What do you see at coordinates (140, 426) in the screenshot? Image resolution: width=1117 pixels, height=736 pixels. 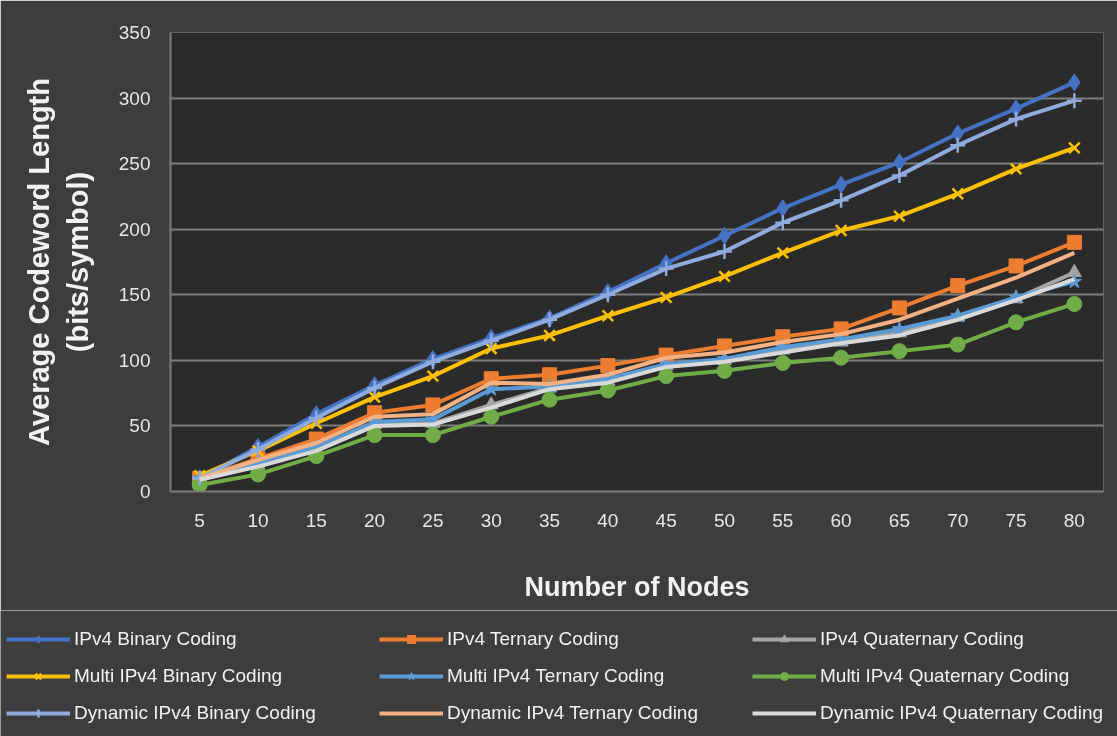 I see `y-tick-label: 50` at bounding box center [140, 426].